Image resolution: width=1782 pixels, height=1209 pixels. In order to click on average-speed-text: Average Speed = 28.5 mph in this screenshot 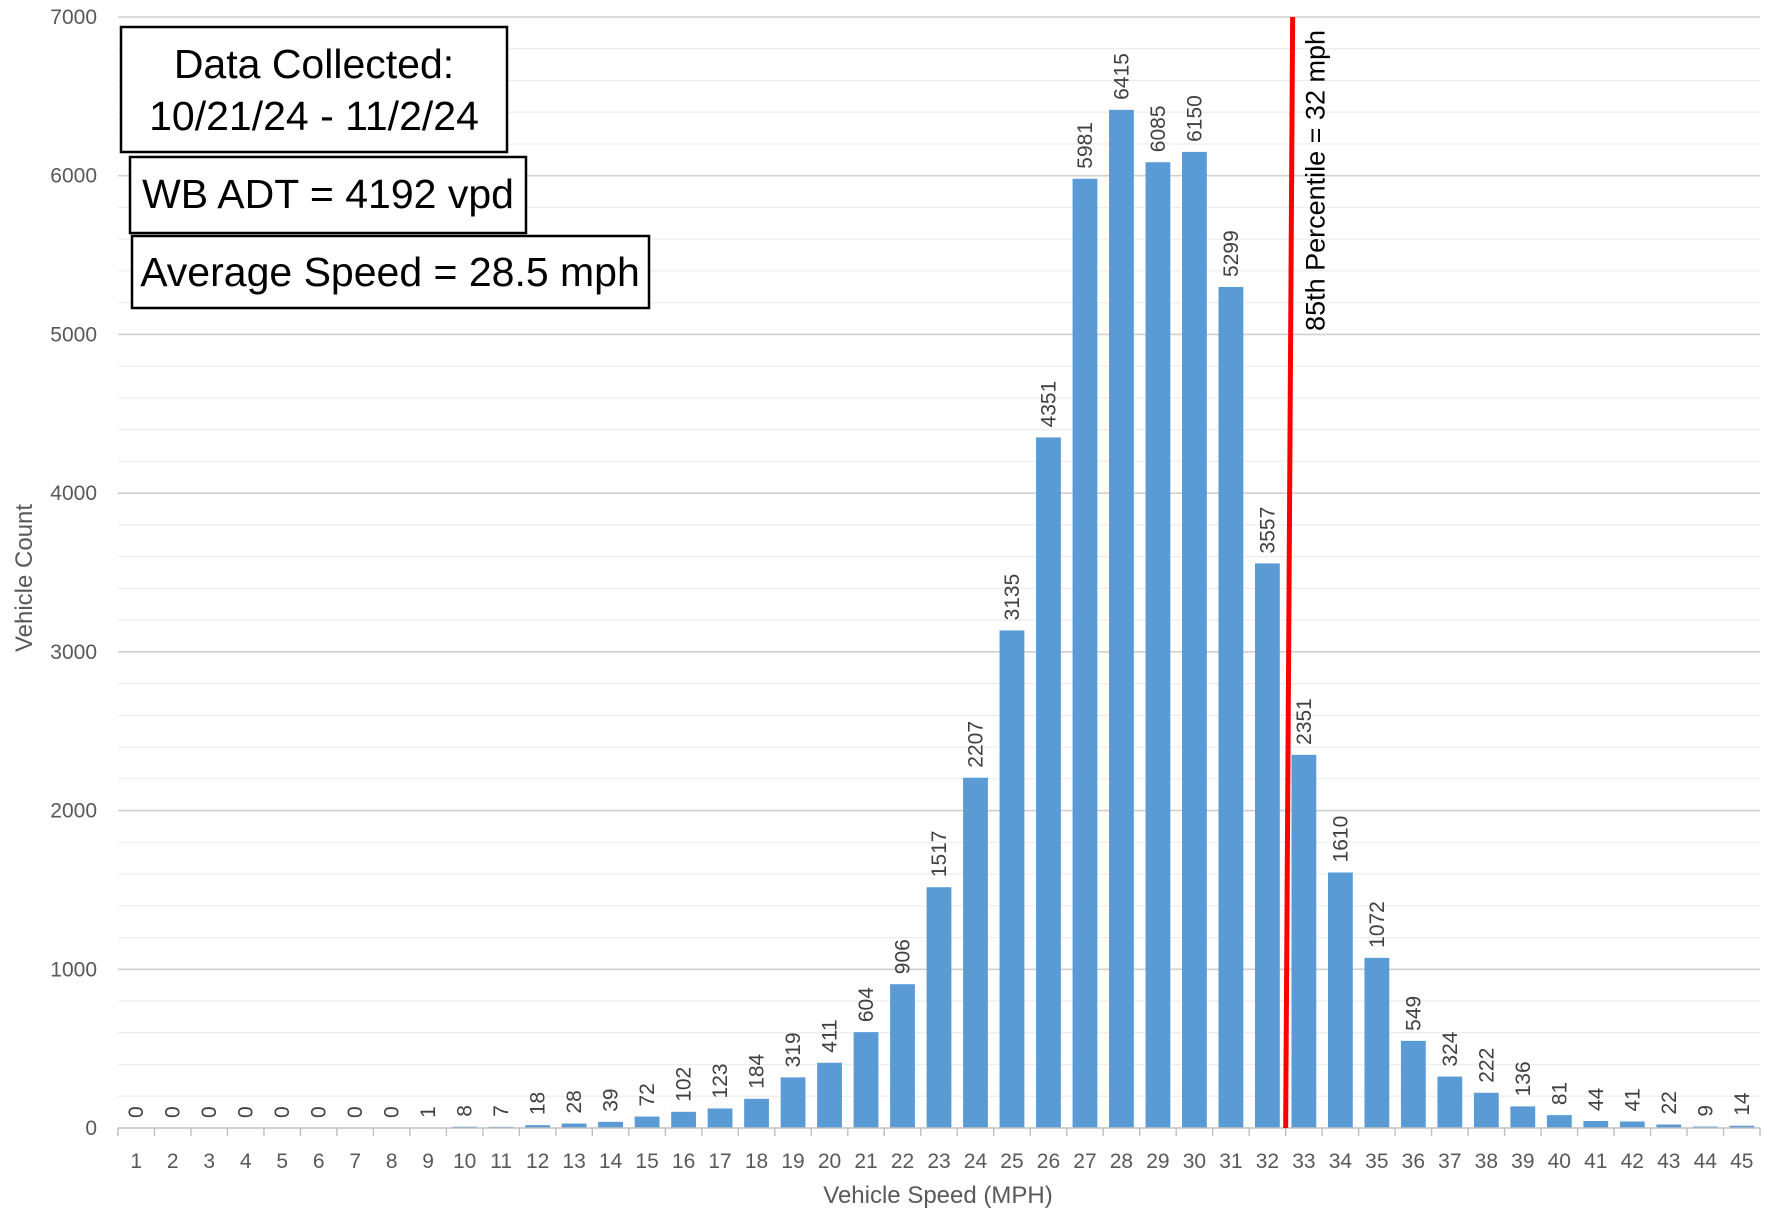, I will do `click(390, 272)`.